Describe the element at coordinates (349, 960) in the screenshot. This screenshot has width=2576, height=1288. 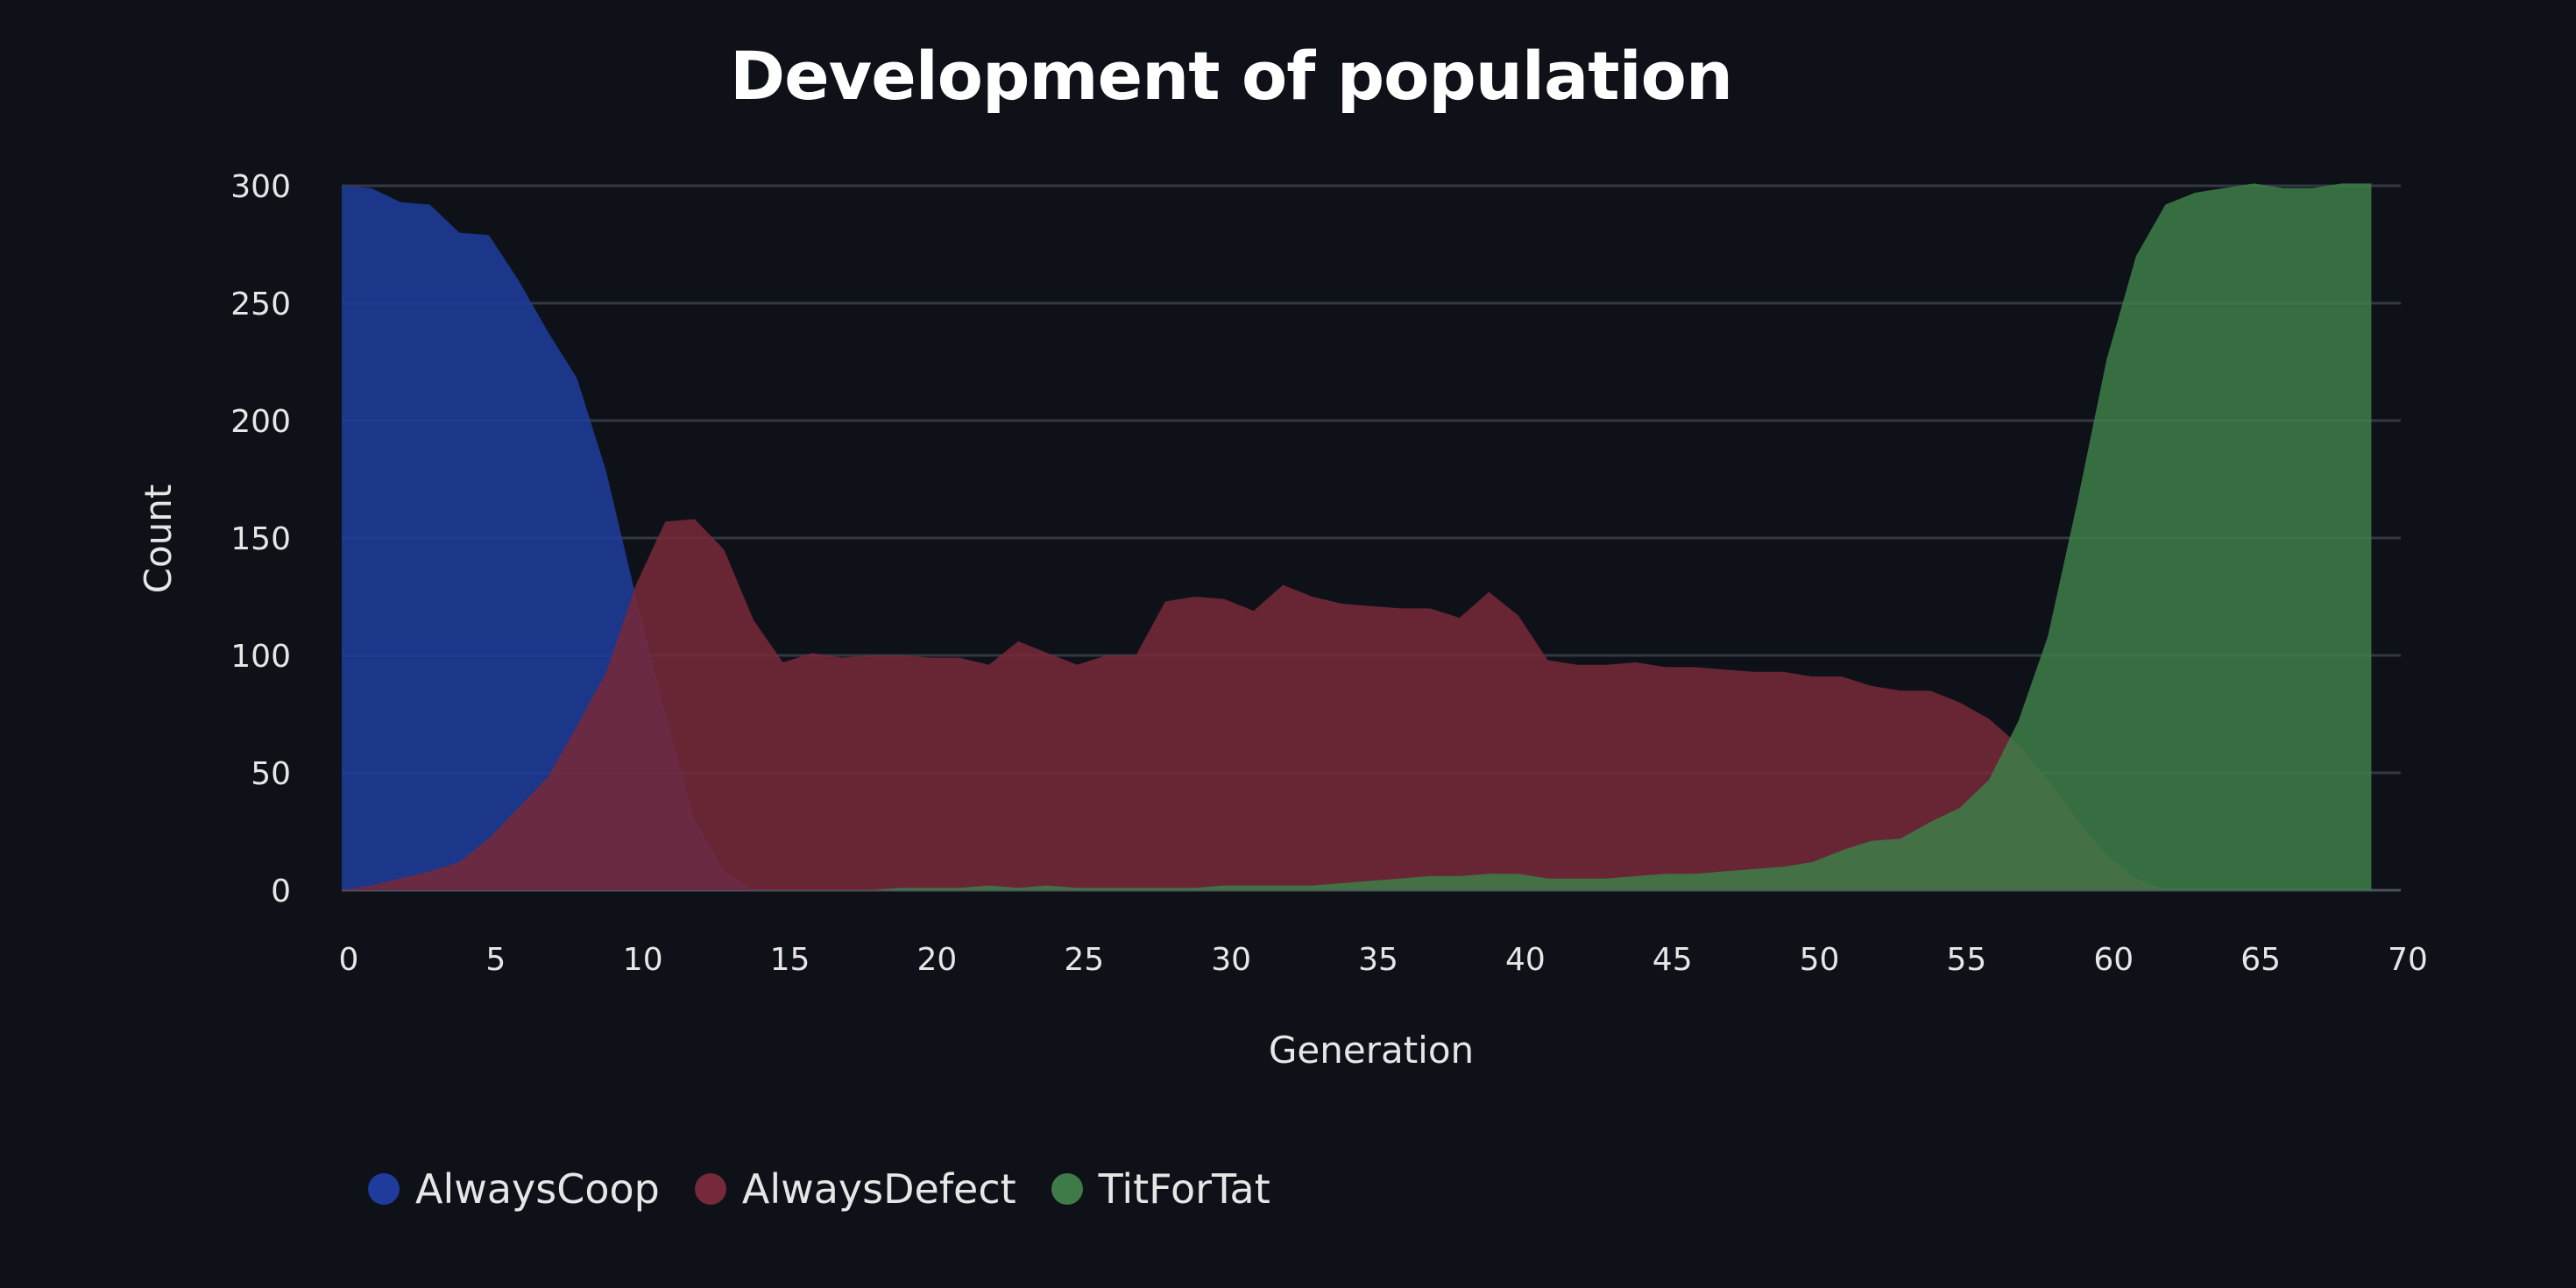
I see `x-tick-label: 0` at that location.